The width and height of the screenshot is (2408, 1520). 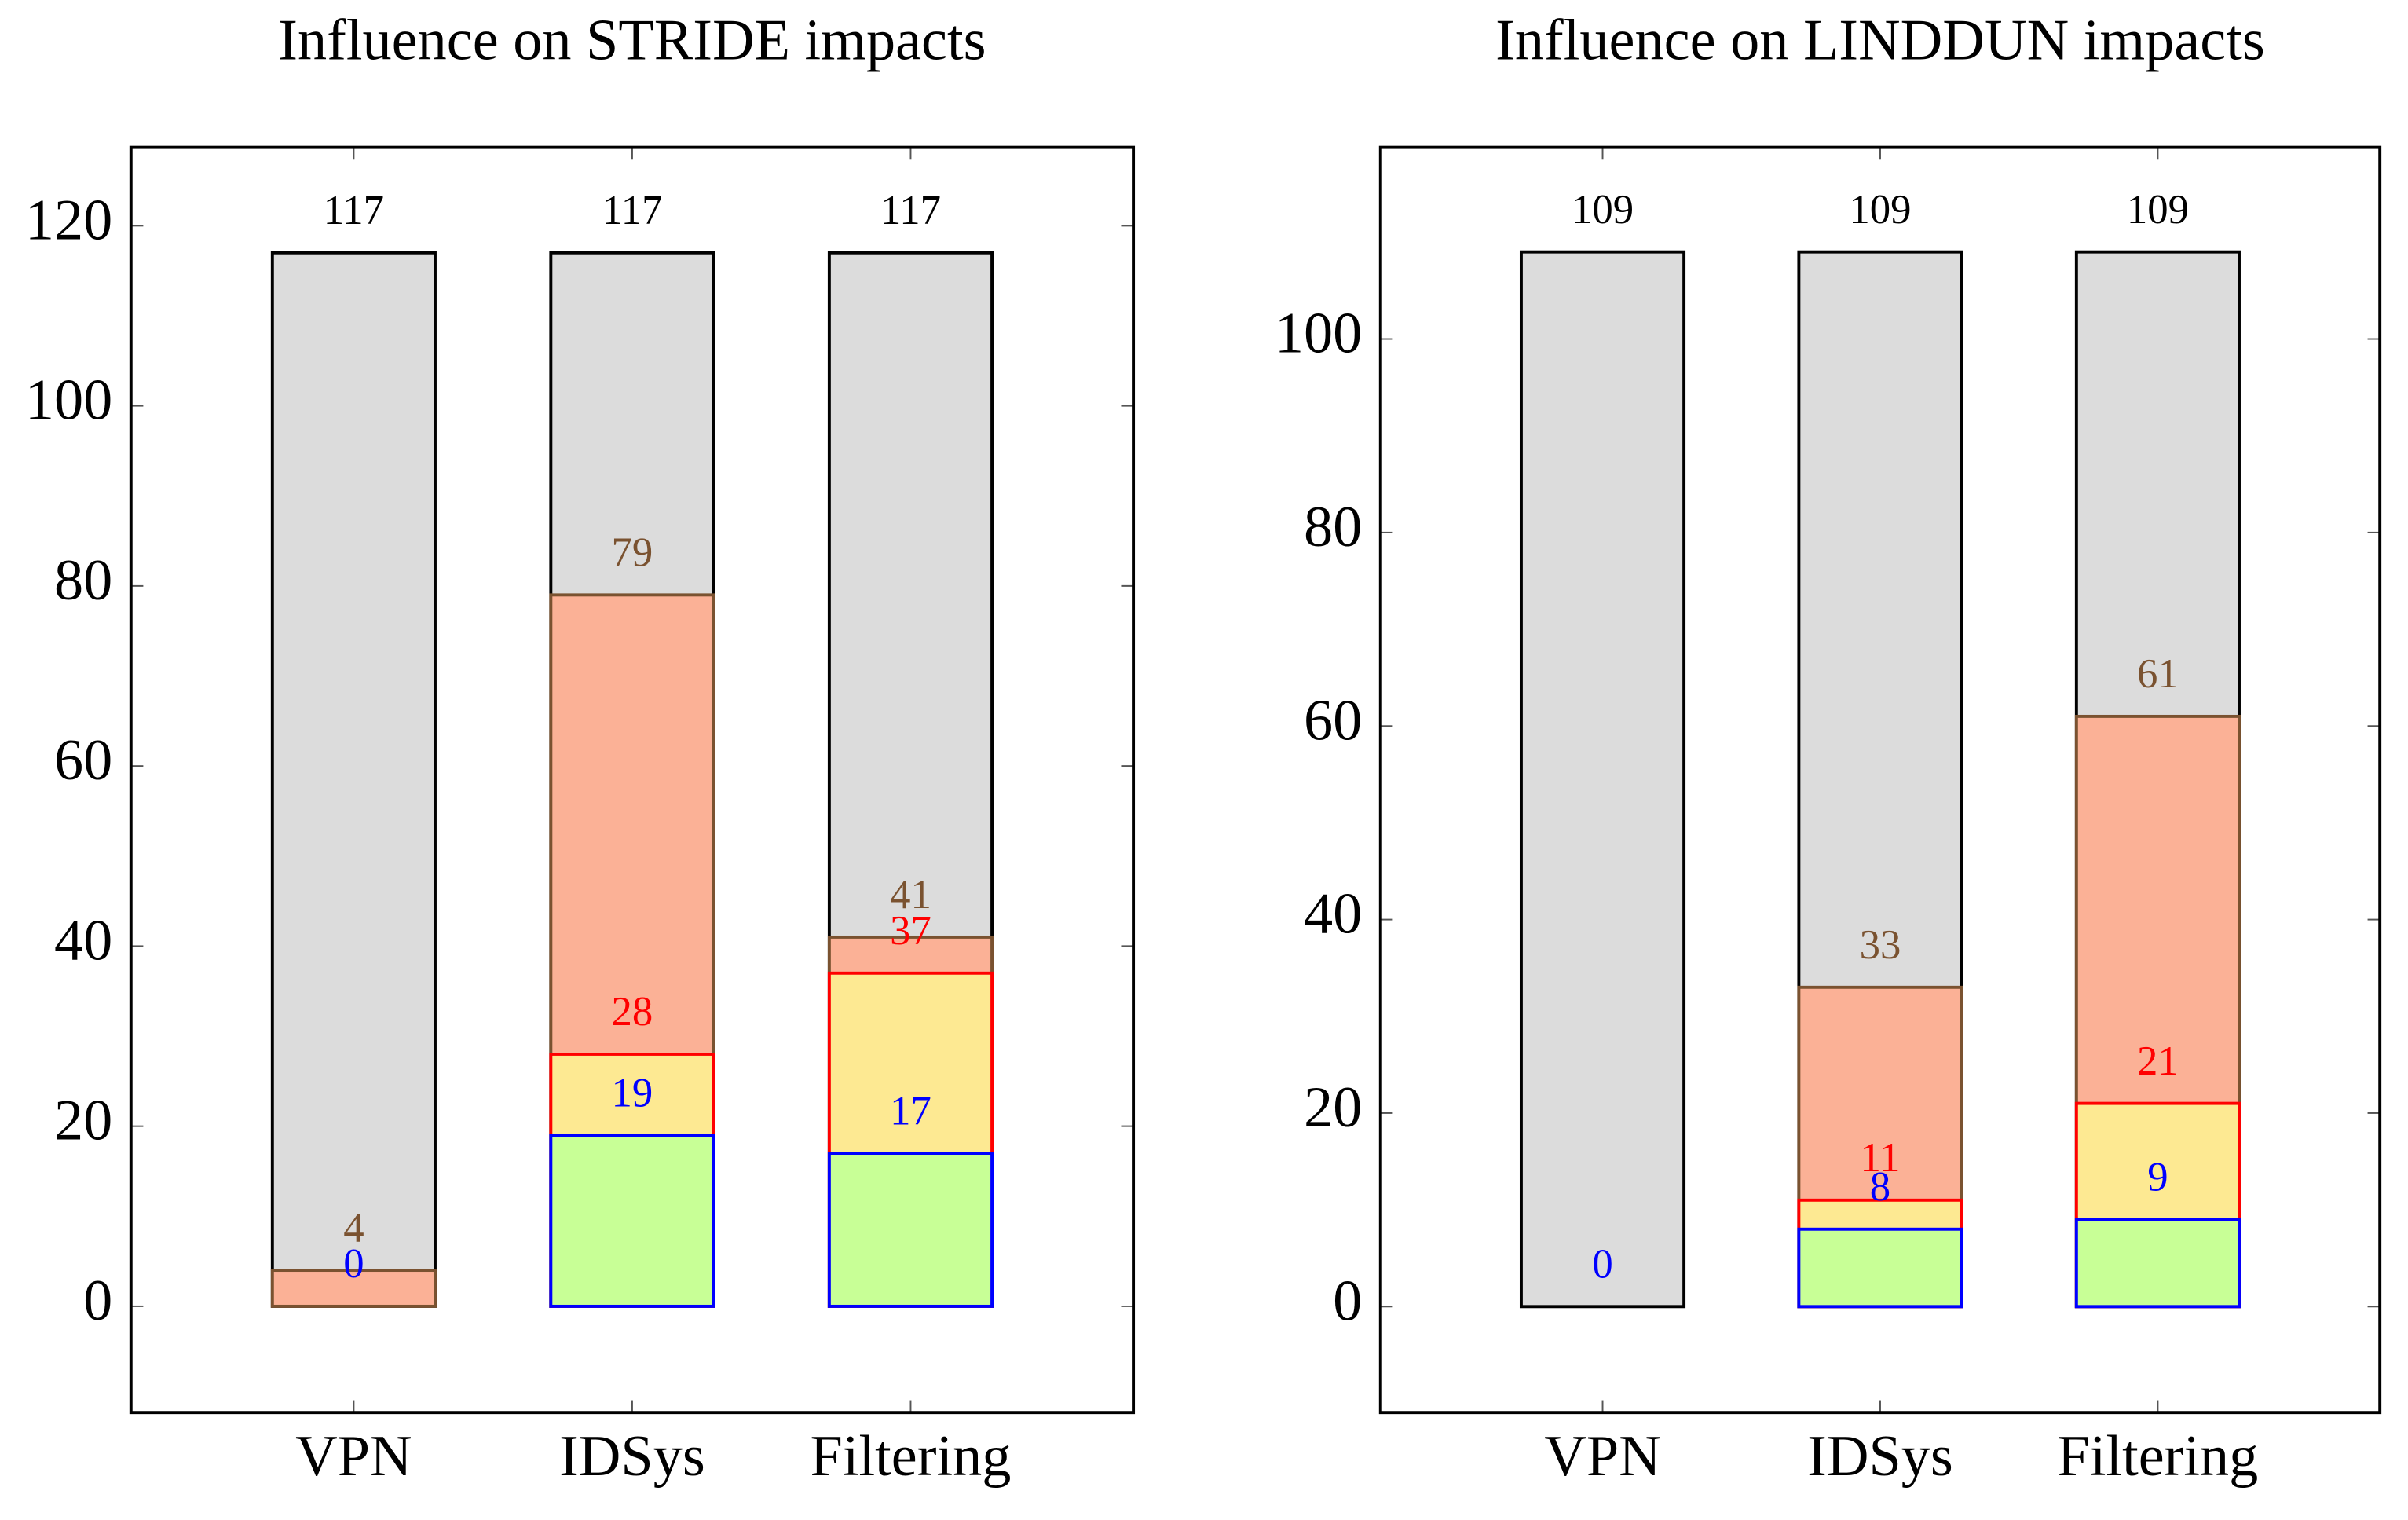 What do you see at coordinates (68, 220) in the screenshot?
I see `y-tick-label: 120` at bounding box center [68, 220].